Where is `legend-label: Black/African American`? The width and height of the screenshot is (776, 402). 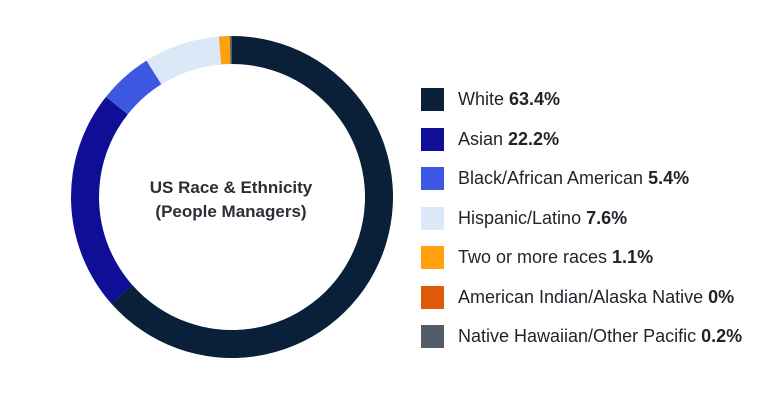 legend-label: Black/African American is located at coordinates (553, 178).